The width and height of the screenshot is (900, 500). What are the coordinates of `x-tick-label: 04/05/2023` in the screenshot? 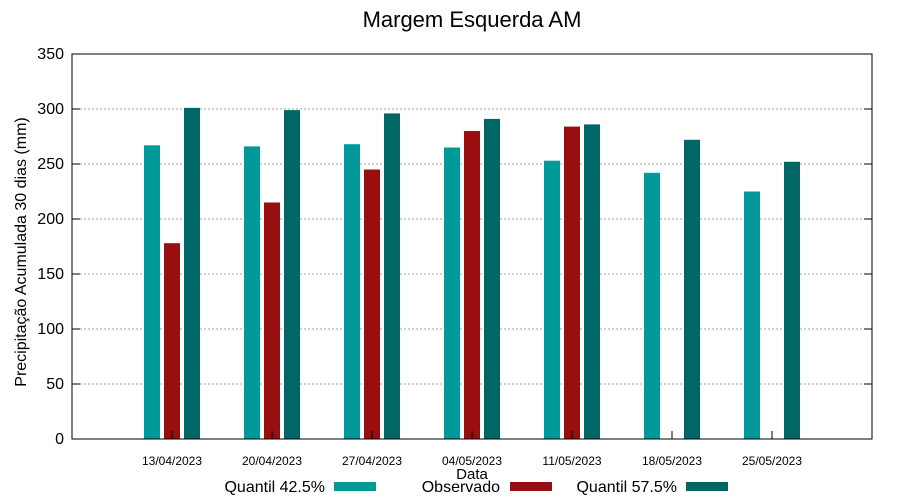 It's located at (472, 461).